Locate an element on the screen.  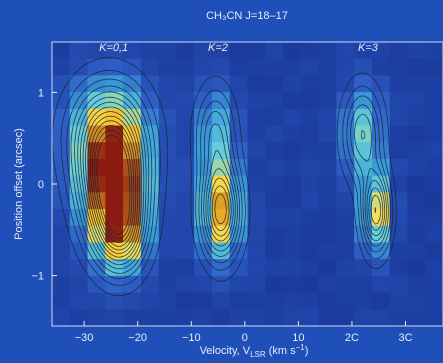
x-axis-label-subscript: LSR is located at coordinates (258, 354).